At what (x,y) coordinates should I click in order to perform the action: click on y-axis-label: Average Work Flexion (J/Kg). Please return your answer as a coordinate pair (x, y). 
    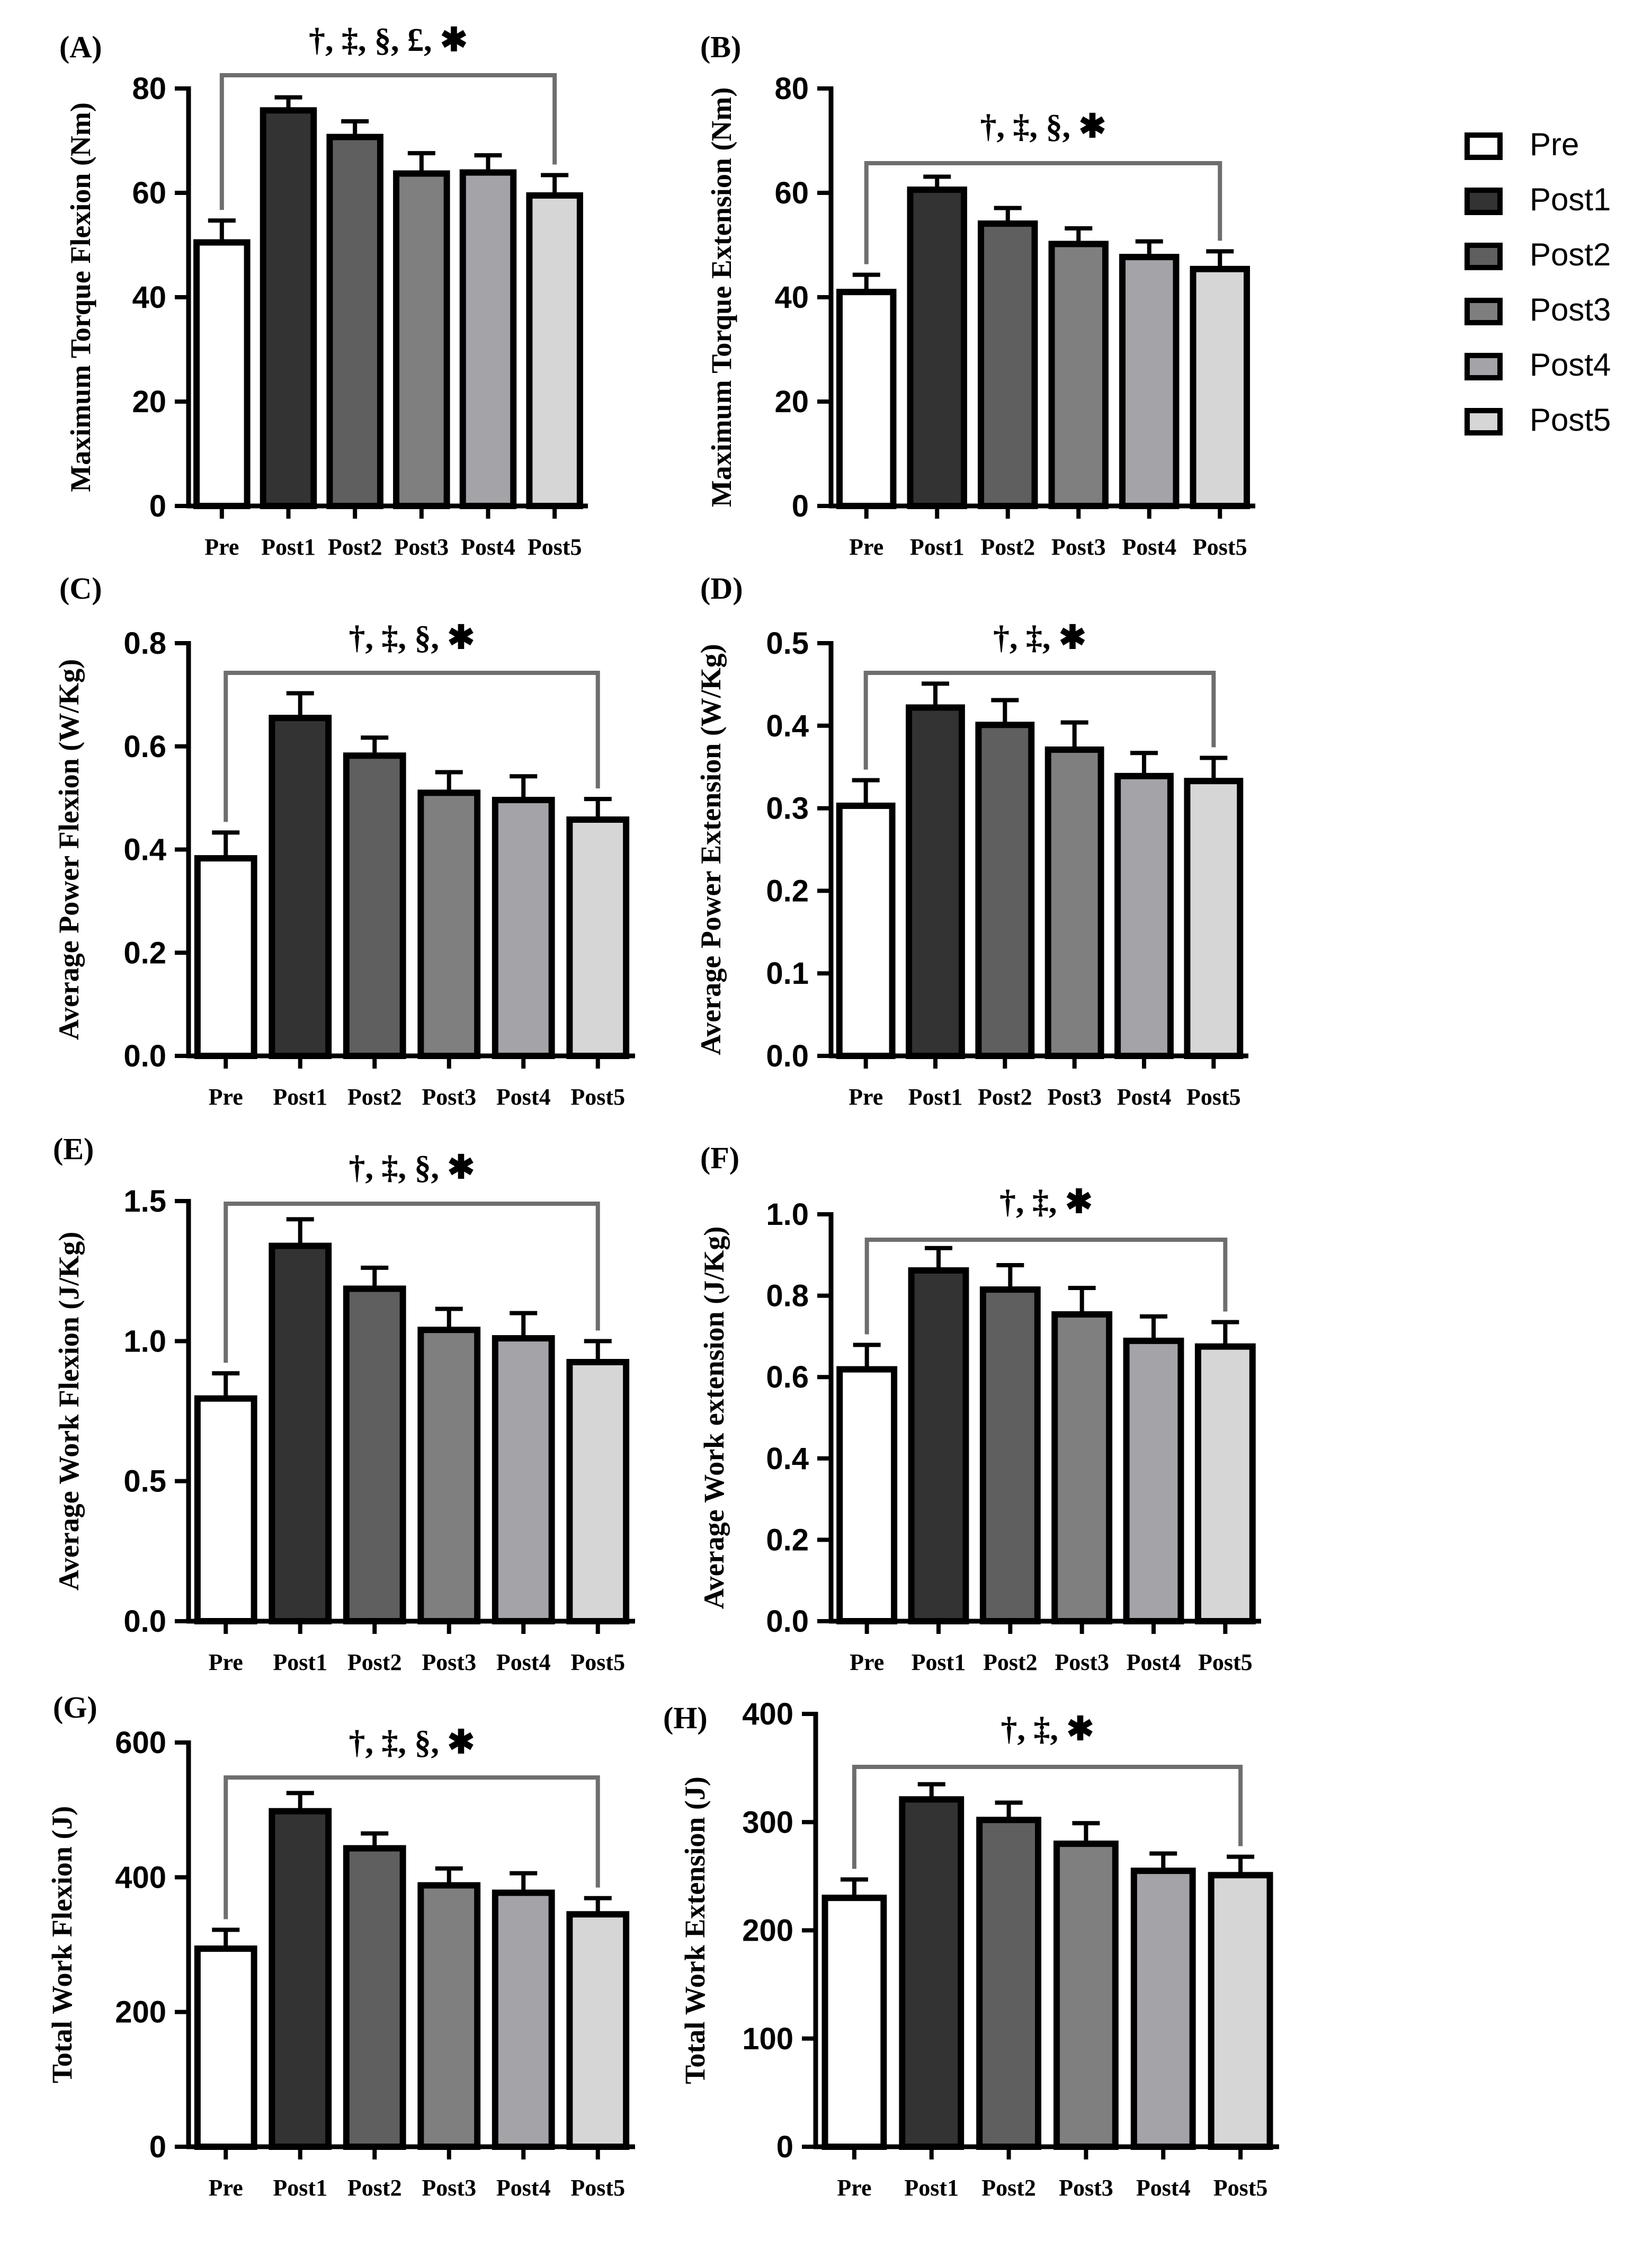
    Looking at the image, I should click on (69, 1411).